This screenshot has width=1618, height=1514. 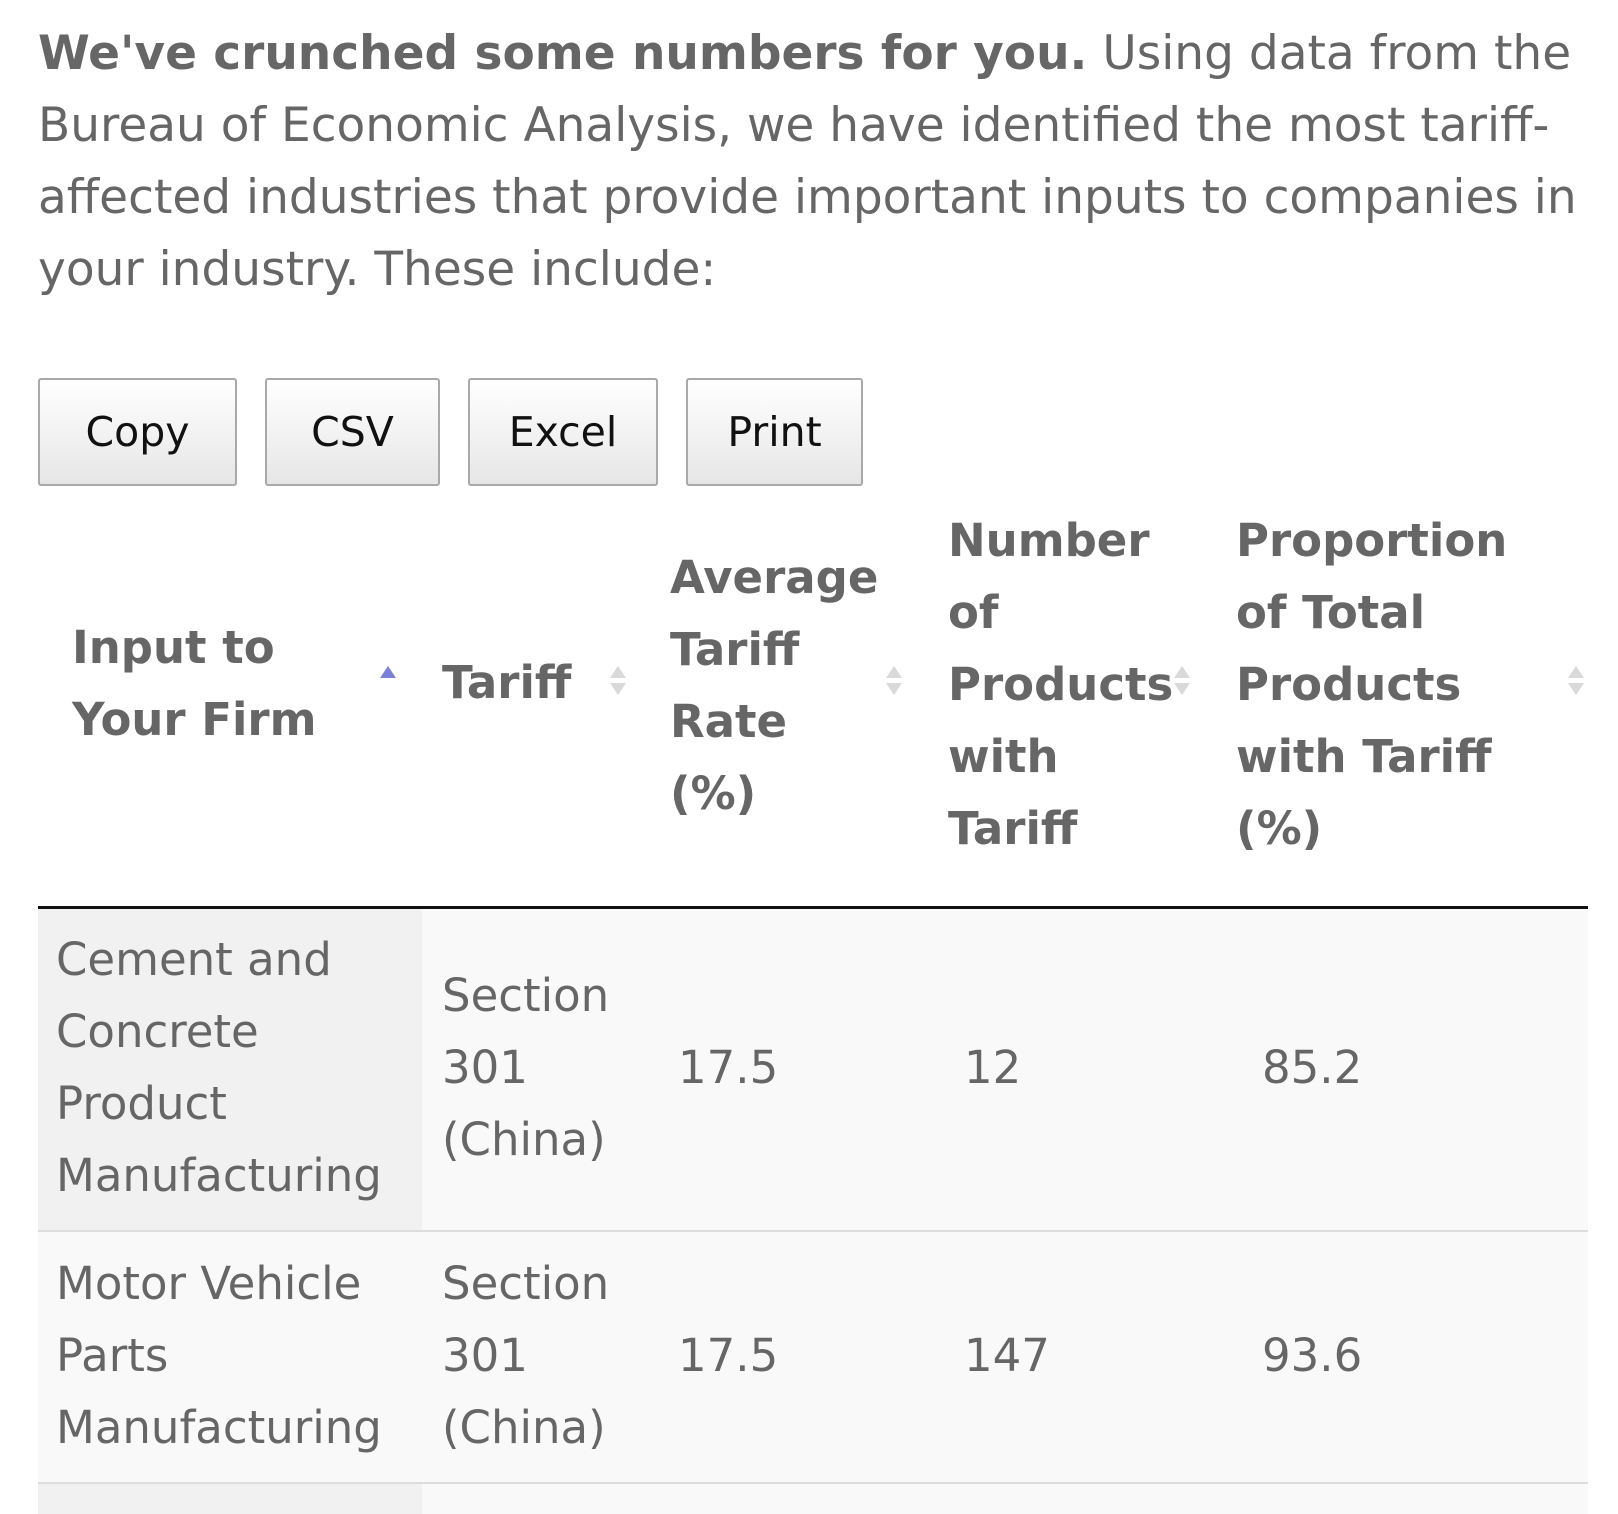 I want to click on cell-line: Product, so click(x=141, y=1103).